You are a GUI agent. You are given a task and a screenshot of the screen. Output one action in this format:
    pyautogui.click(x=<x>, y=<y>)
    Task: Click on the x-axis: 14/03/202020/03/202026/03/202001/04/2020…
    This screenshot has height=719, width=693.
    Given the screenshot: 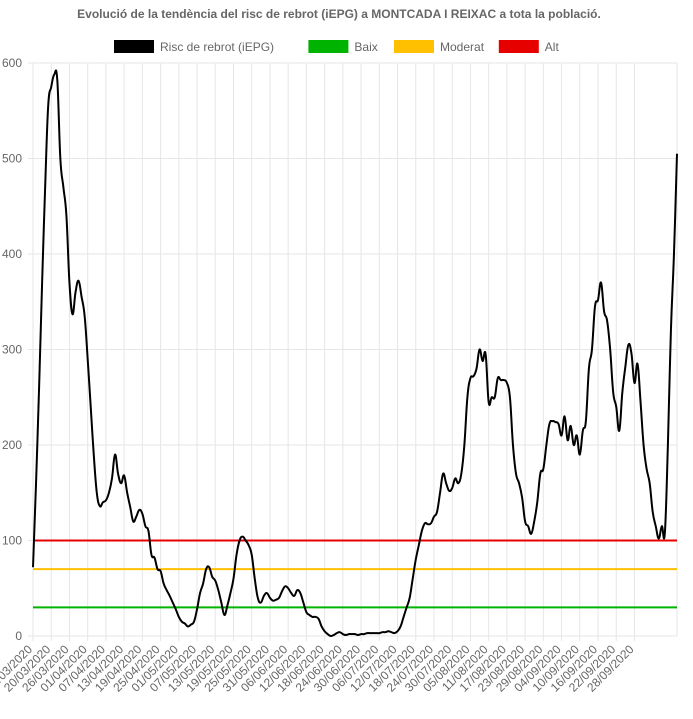 What is the action you would take?
    pyautogui.click(x=318, y=668)
    